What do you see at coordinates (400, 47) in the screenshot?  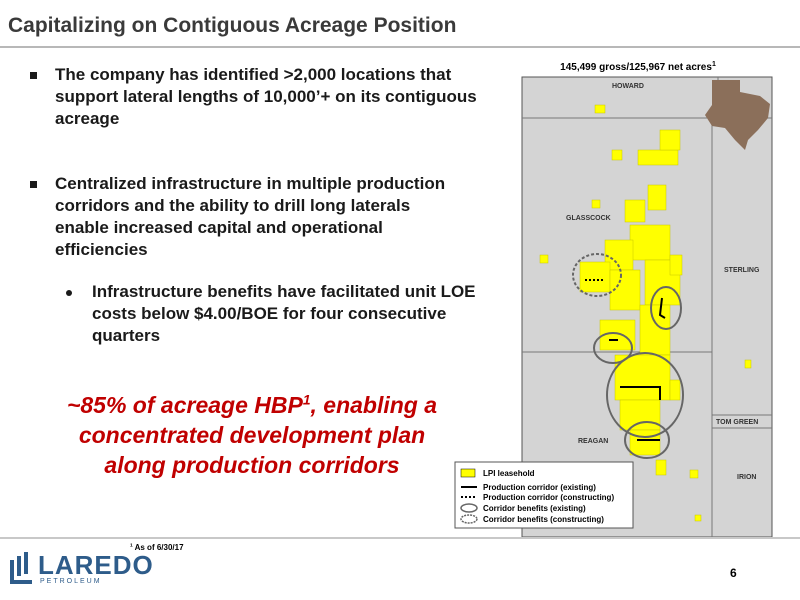 I see `title-rule` at bounding box center [400, 47].